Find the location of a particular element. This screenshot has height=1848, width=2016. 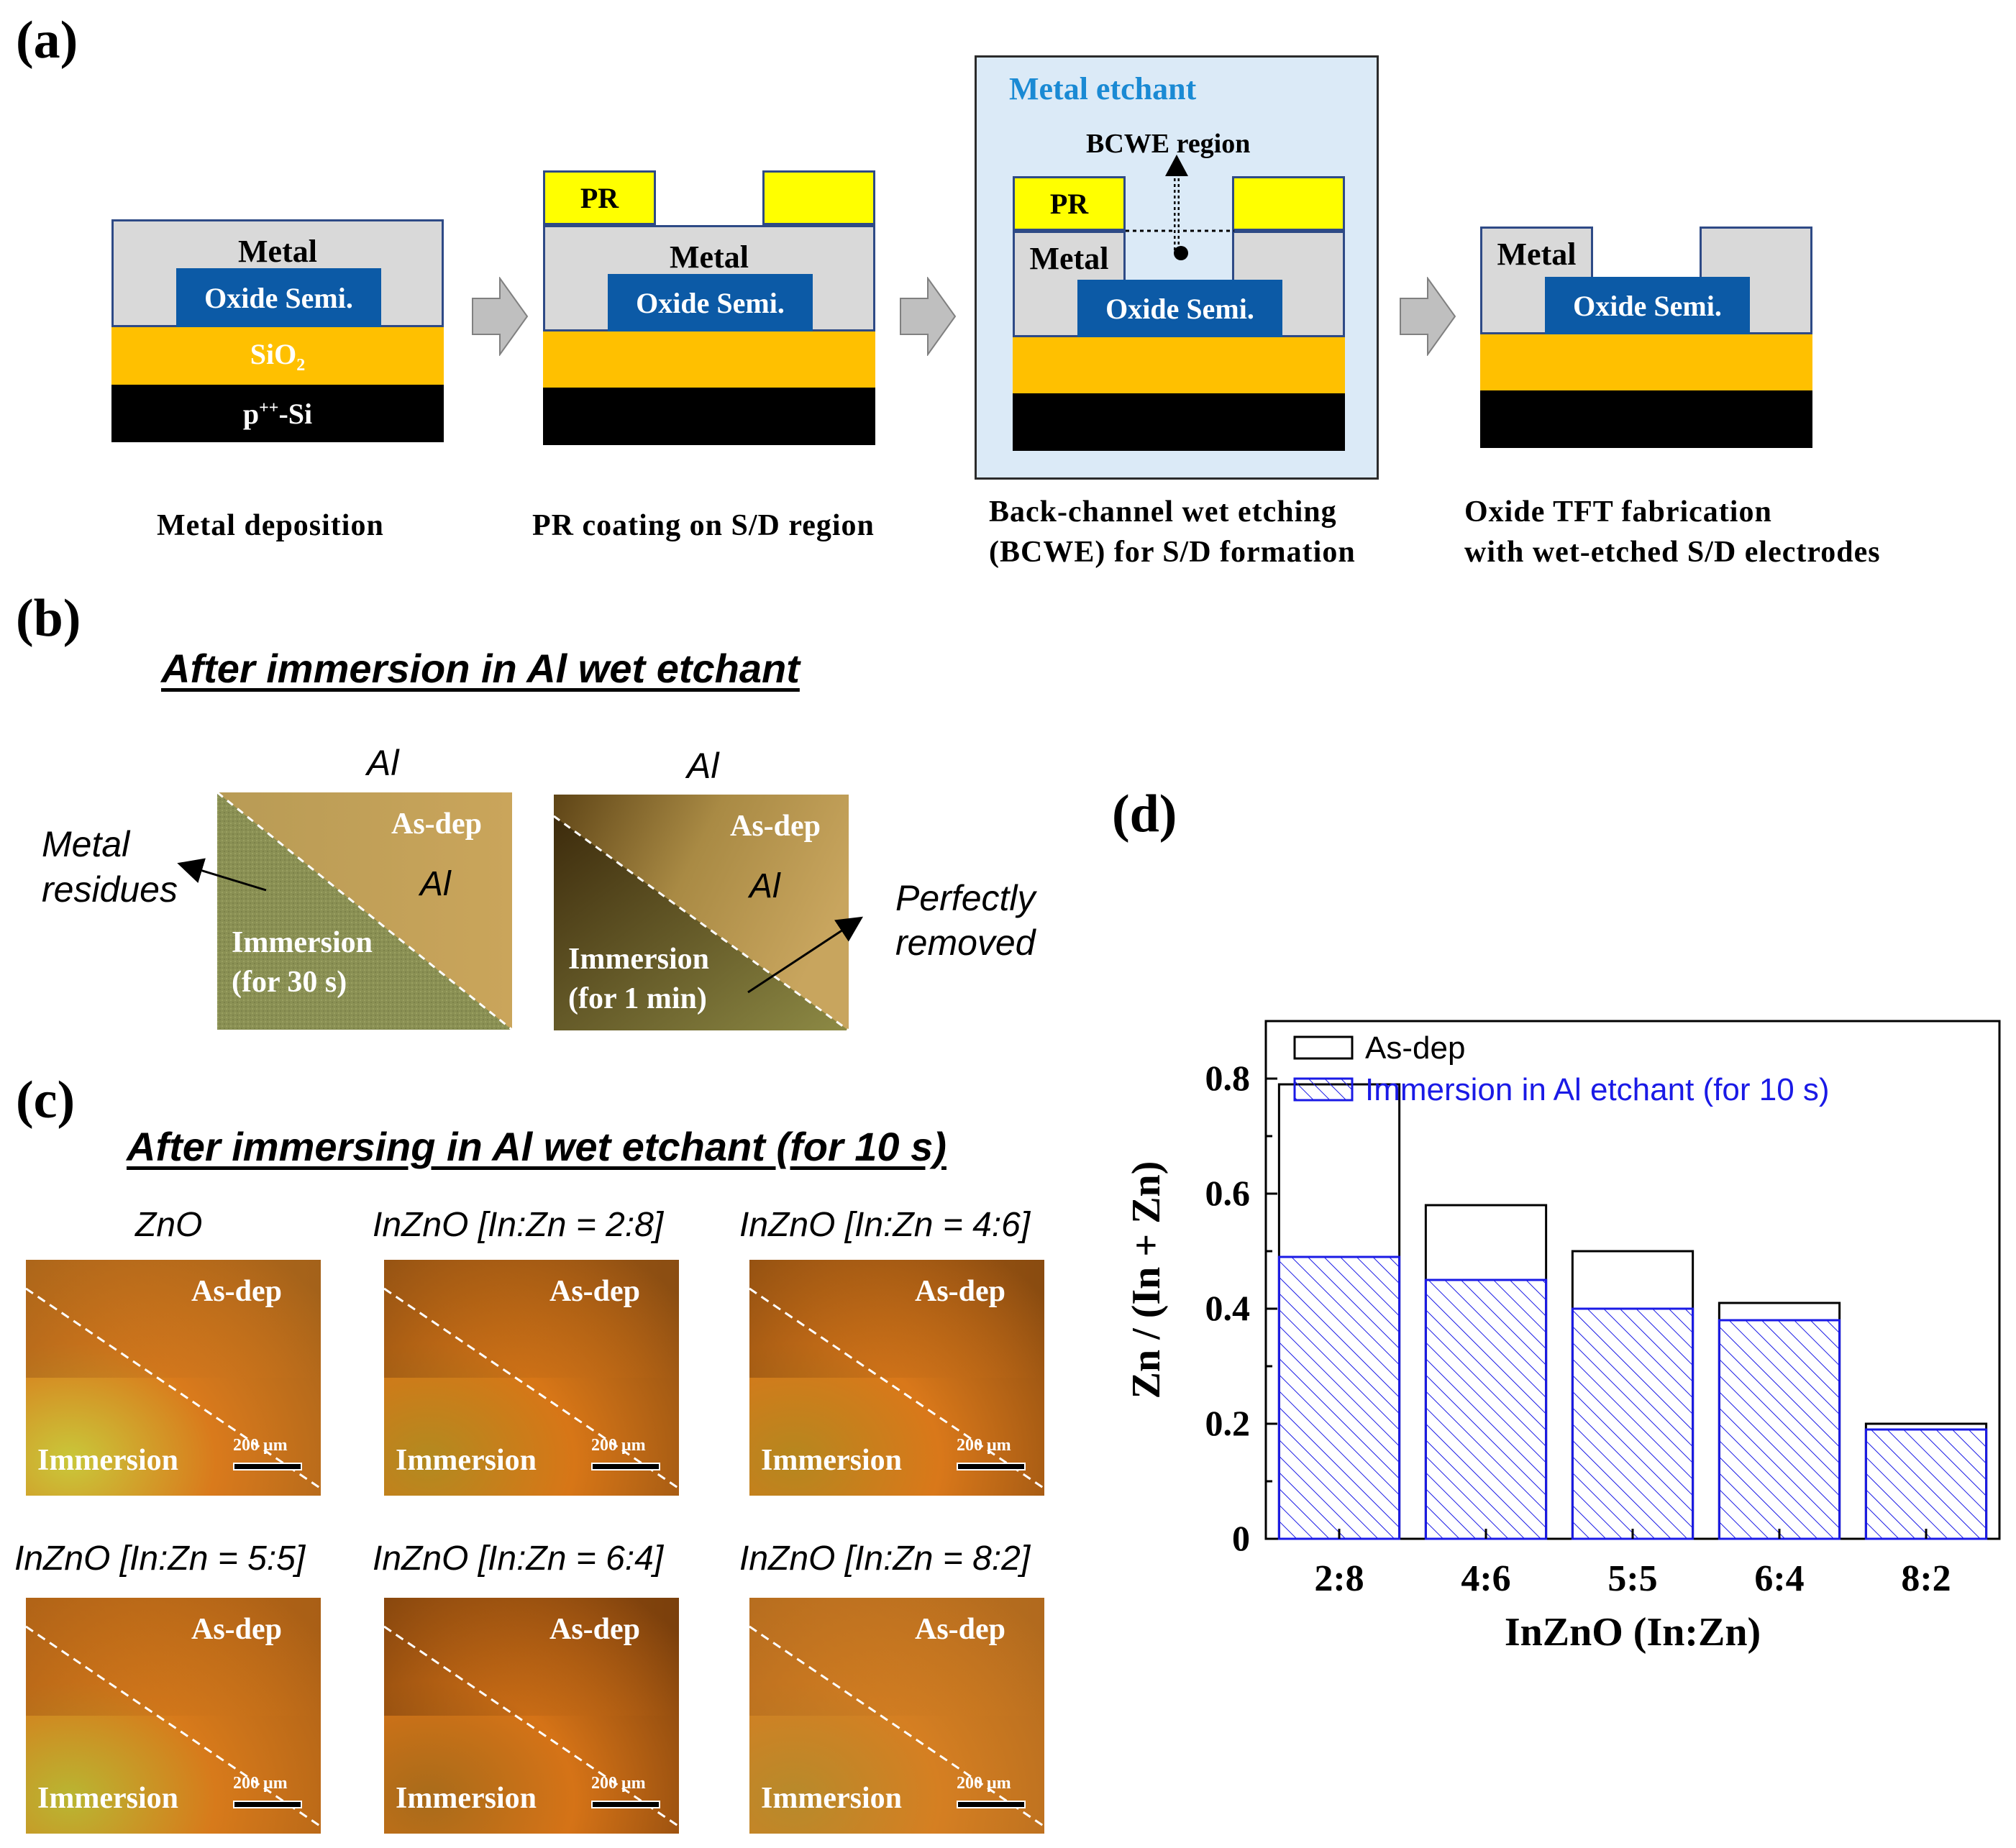

caption-tft-line2: with wet-etched S/D electrodes is located at coordinates (1673, 552).